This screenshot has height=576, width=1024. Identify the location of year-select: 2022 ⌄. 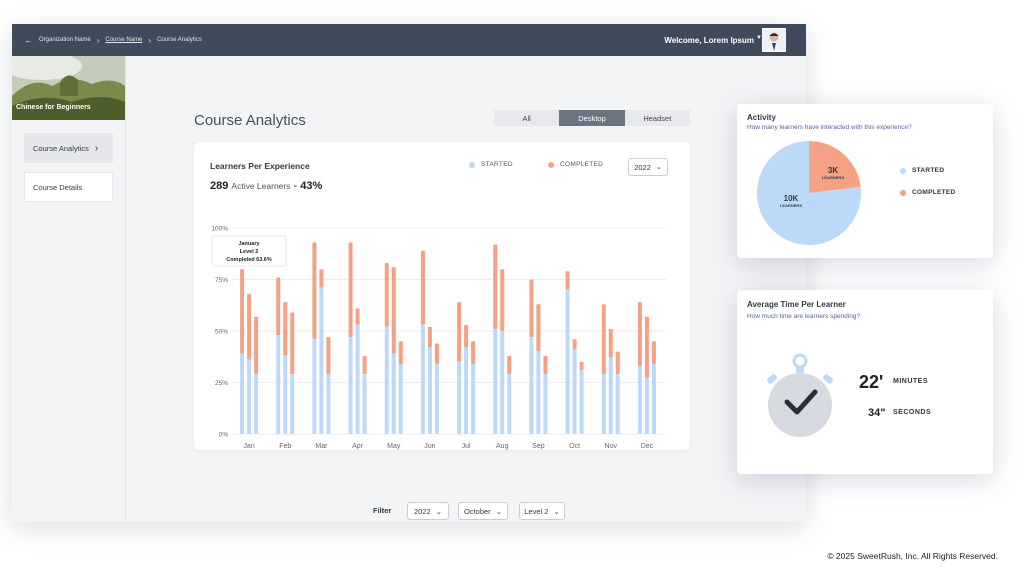
(648, 167).